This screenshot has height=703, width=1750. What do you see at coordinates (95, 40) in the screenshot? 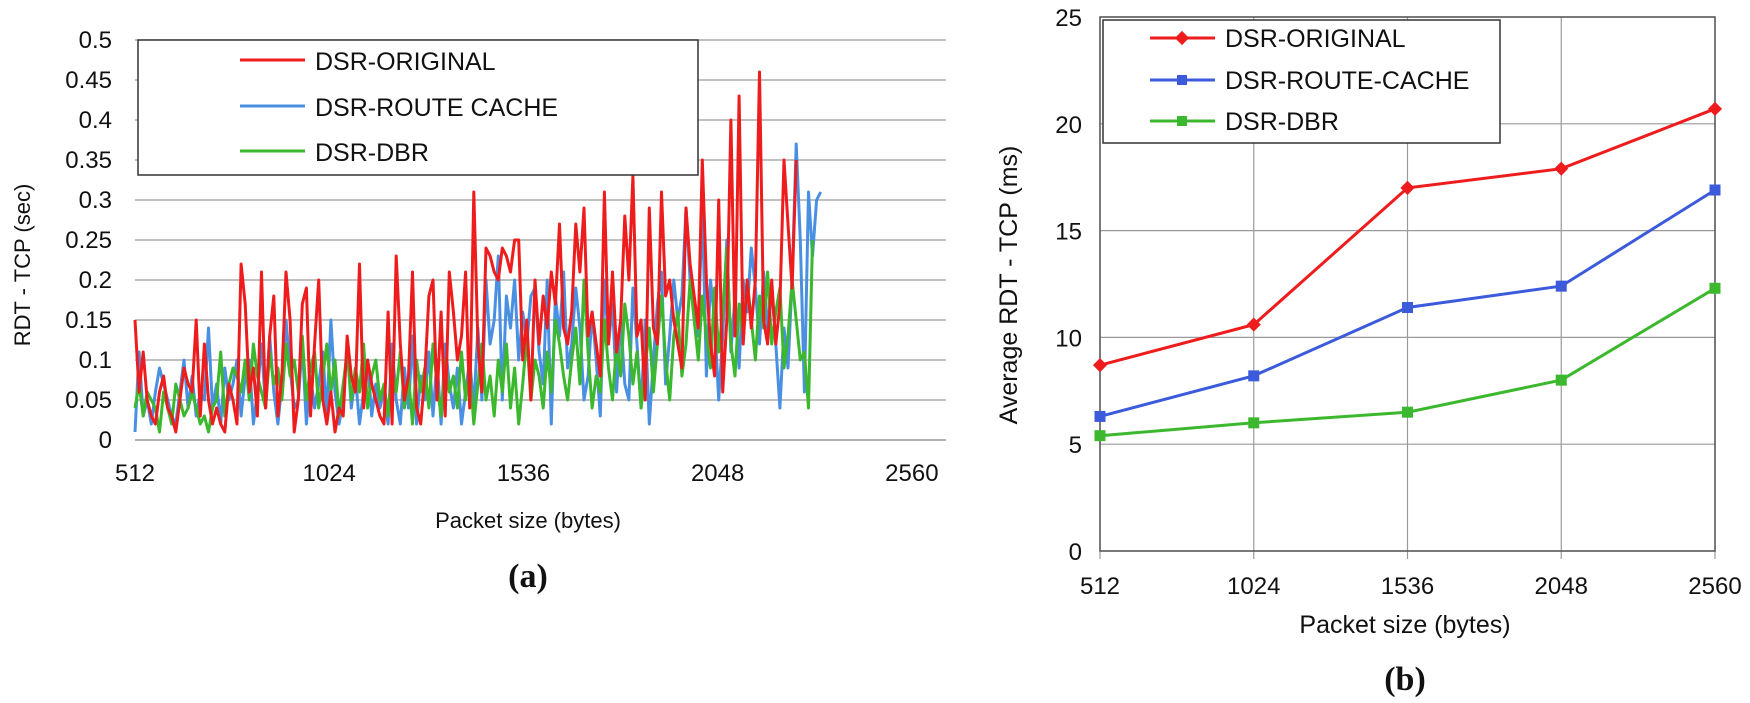
I see `chart-a-y-tick-10: 0.5` at bounding box center [95, 40].